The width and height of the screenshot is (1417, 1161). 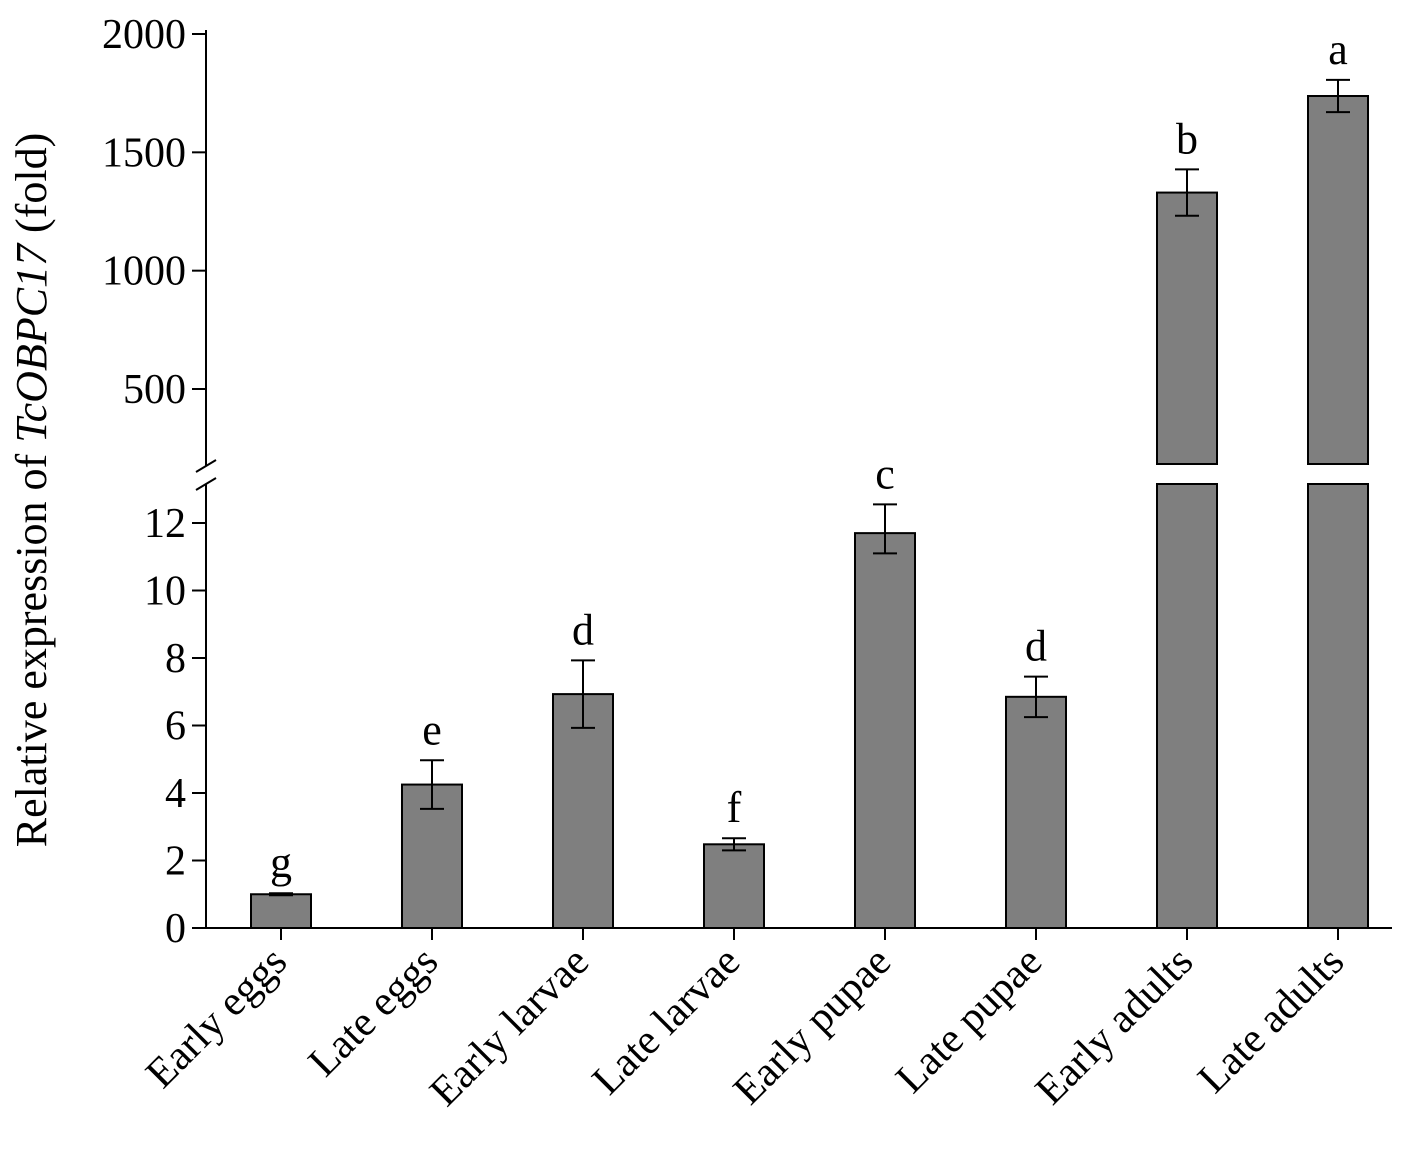 What do you see at coordinates (175, 862) in the screenshot?
I see `y-tick-label: 2` at bounding box center [175, 862].